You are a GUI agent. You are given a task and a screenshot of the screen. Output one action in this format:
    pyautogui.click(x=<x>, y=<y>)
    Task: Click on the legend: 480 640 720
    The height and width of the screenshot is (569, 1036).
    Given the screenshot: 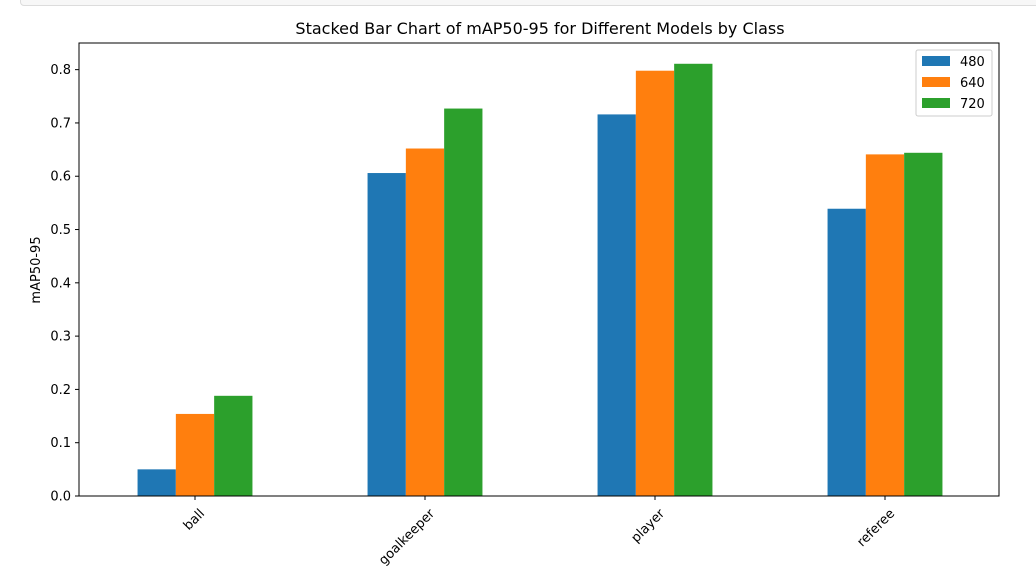 What is the action you would take?
    pyautogui.click(x=954, y=83)
    